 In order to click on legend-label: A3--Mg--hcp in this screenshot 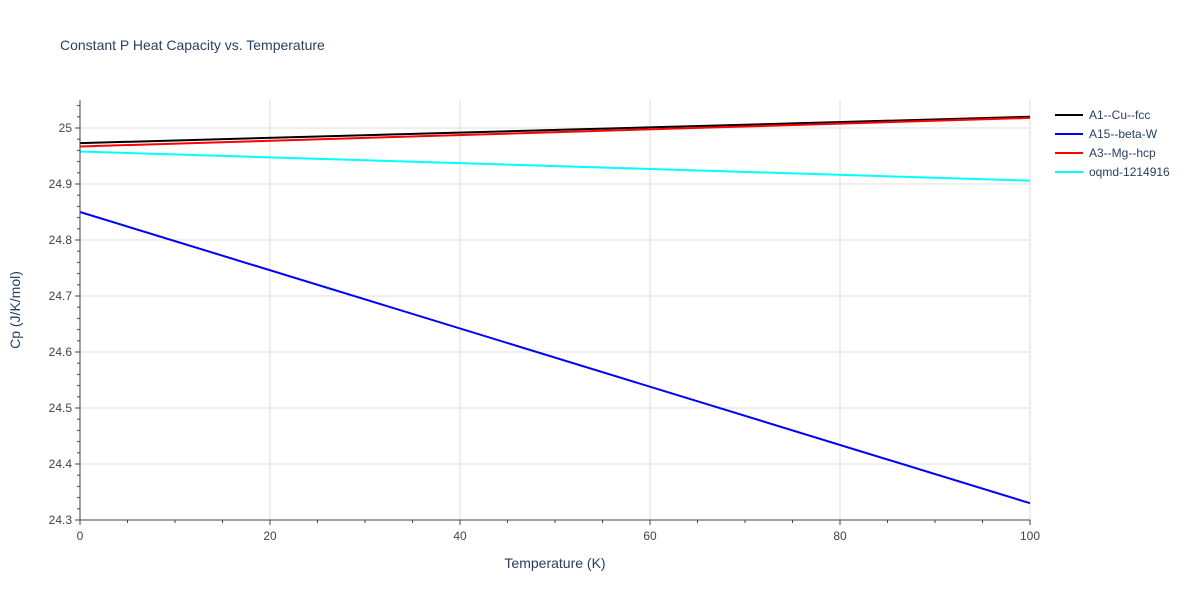, I will do `click(1122, 153)`.